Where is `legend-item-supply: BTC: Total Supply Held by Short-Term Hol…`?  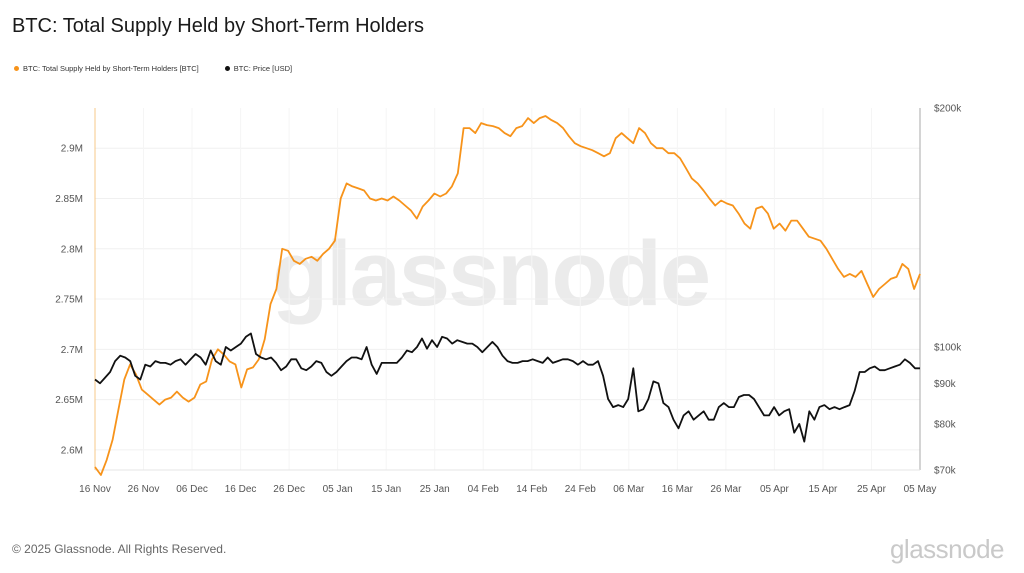
legend-item-supply: BTC: Total Supply Held by Short-Term Hol… is located at coordinates (106, 68).